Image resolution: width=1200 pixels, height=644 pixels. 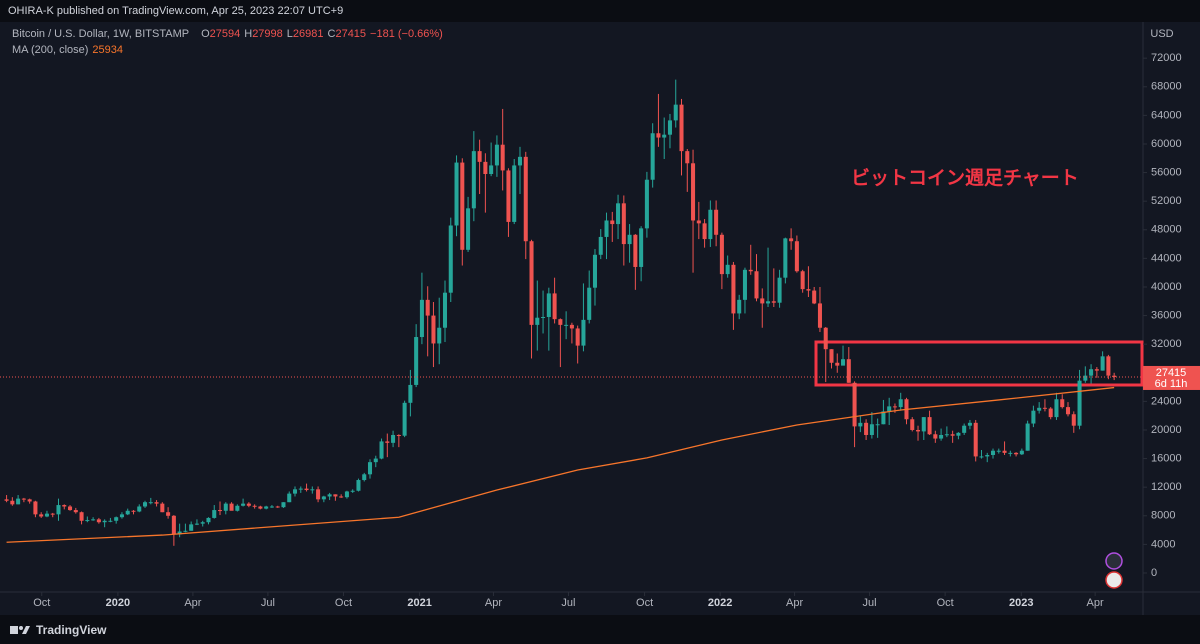 I want to click on change-value: −181 (−0.66%), so click(x=406, y=34).